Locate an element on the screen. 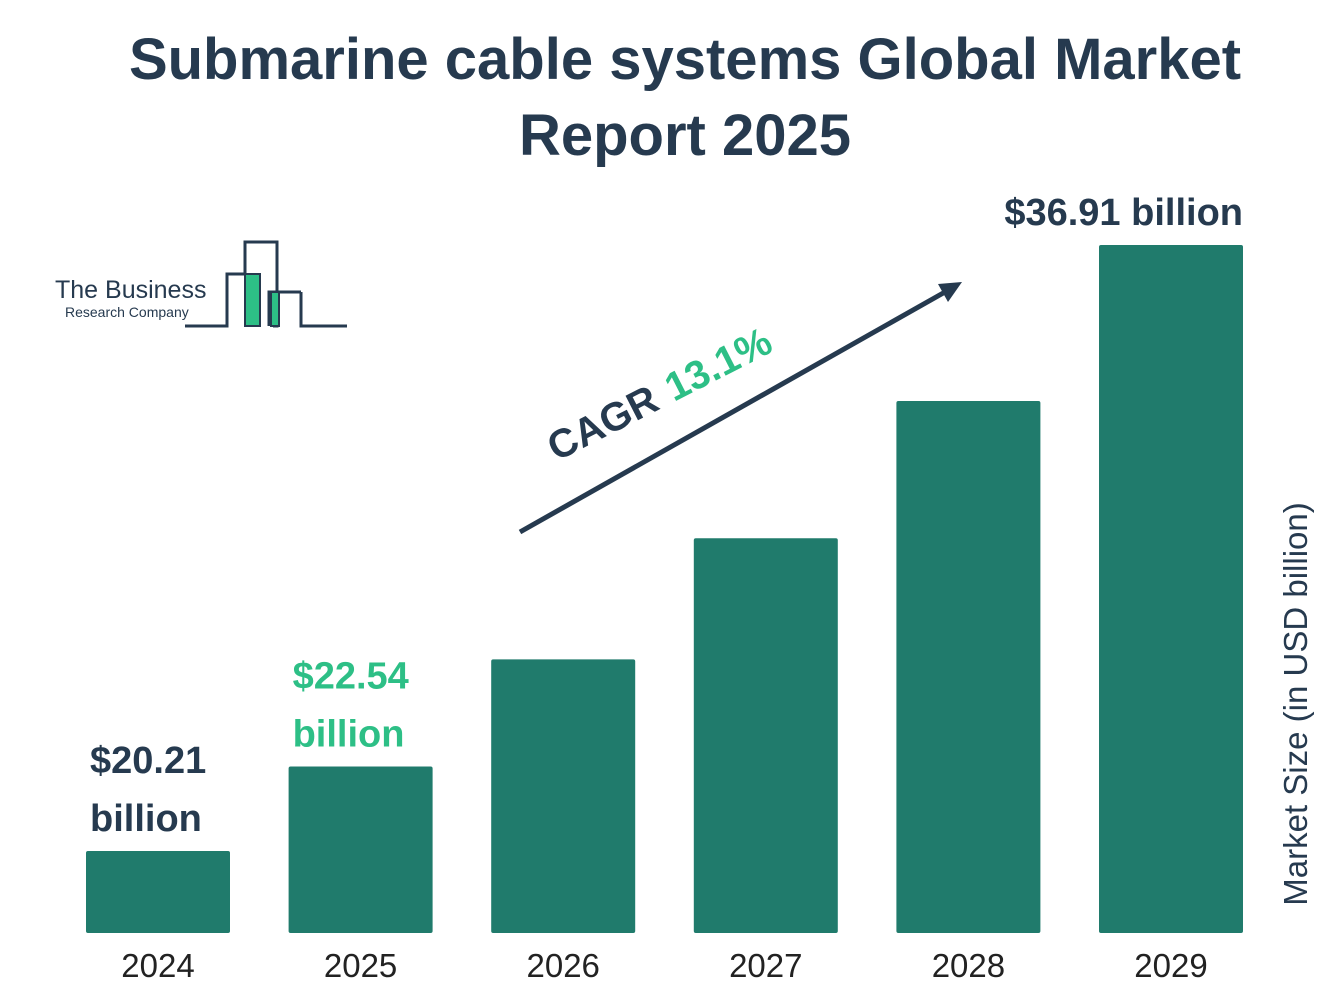 This screenshot has width=1329, height=995. bar-2025 is located at coordinates (360, 849).